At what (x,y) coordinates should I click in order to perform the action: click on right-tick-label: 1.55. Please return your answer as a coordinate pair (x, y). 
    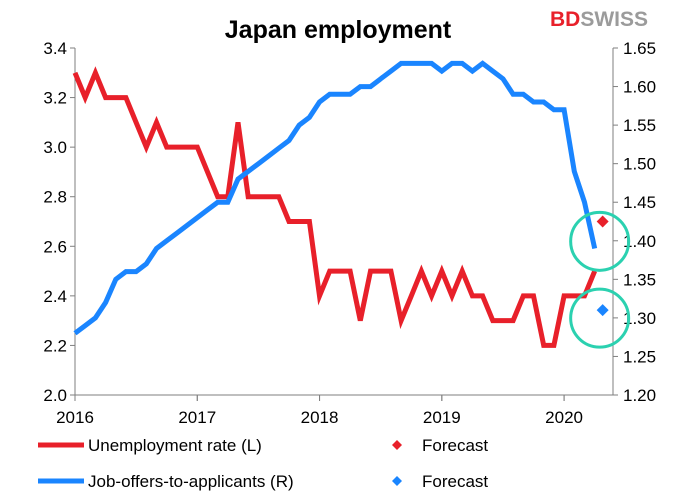
    Looking at the image, I should click on (639, 125).